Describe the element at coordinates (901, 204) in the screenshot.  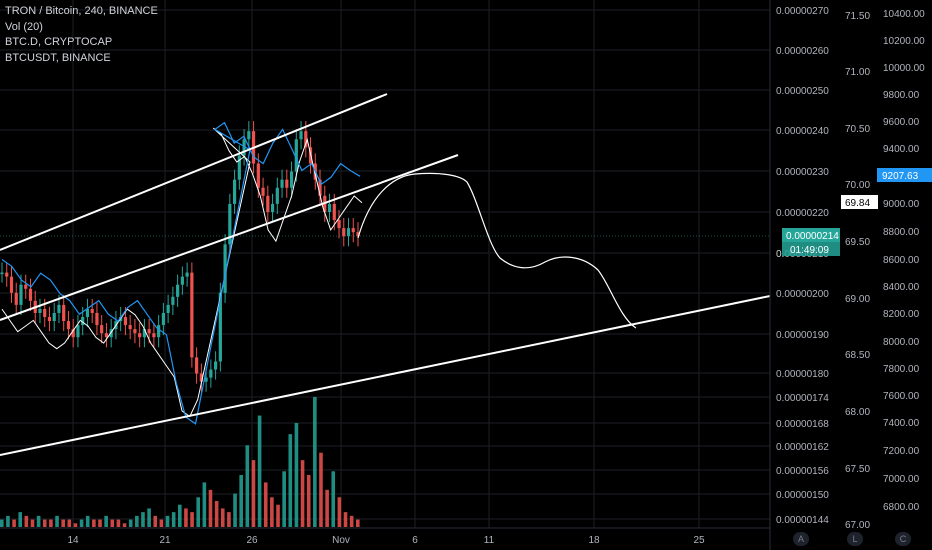
I see `btcusdt-tick-label: 9000.00` at that location.